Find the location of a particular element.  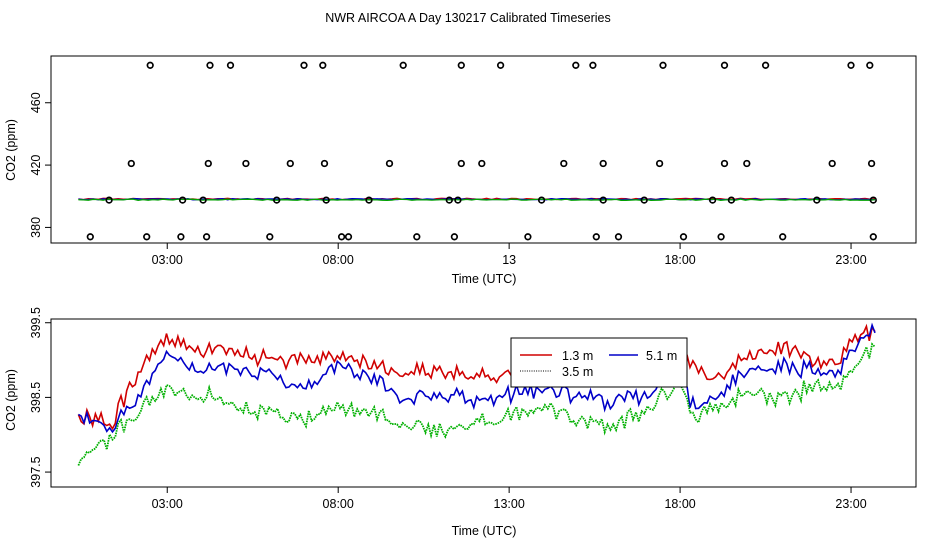

top-x-axis: 03:00 08:00 13 18:00 23:00 is located at coordinates (509, 255).